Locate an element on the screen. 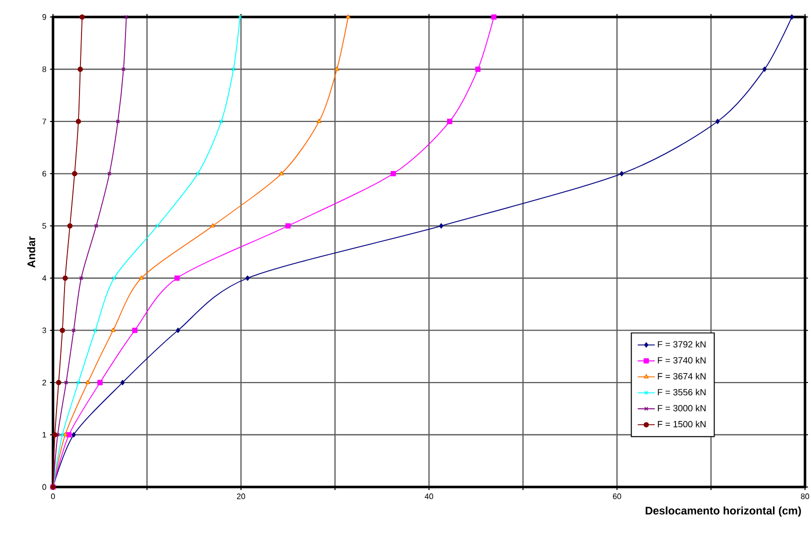 The image size is (811, 544). x-axis-title: Deslocamento horizontal (cm) is located at coordinates (723, 511).